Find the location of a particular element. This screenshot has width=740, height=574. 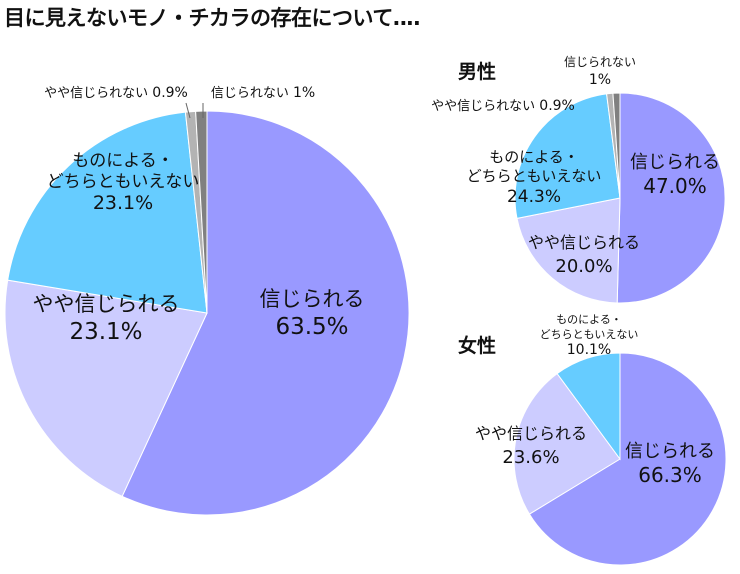

slice-value-2: 24.3% is located at coordinates (534, 197).